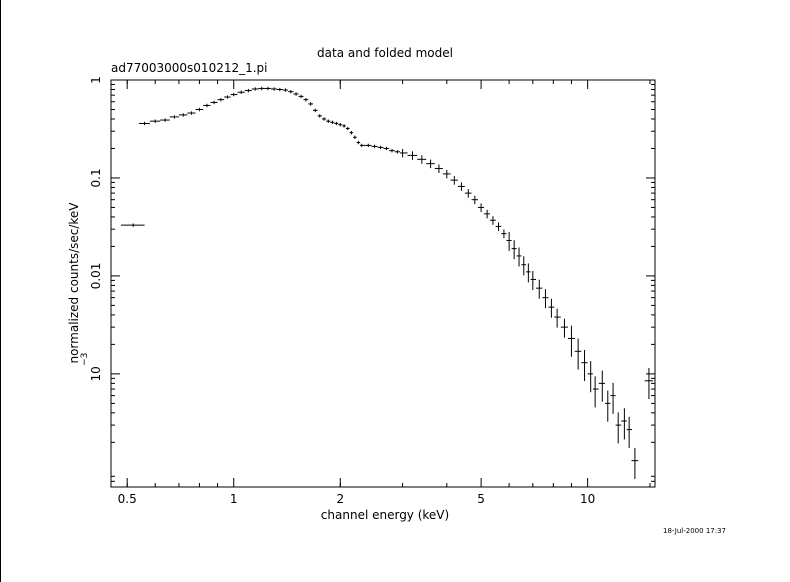  I want to click on x-tick-label: 1, so click(234, 499).